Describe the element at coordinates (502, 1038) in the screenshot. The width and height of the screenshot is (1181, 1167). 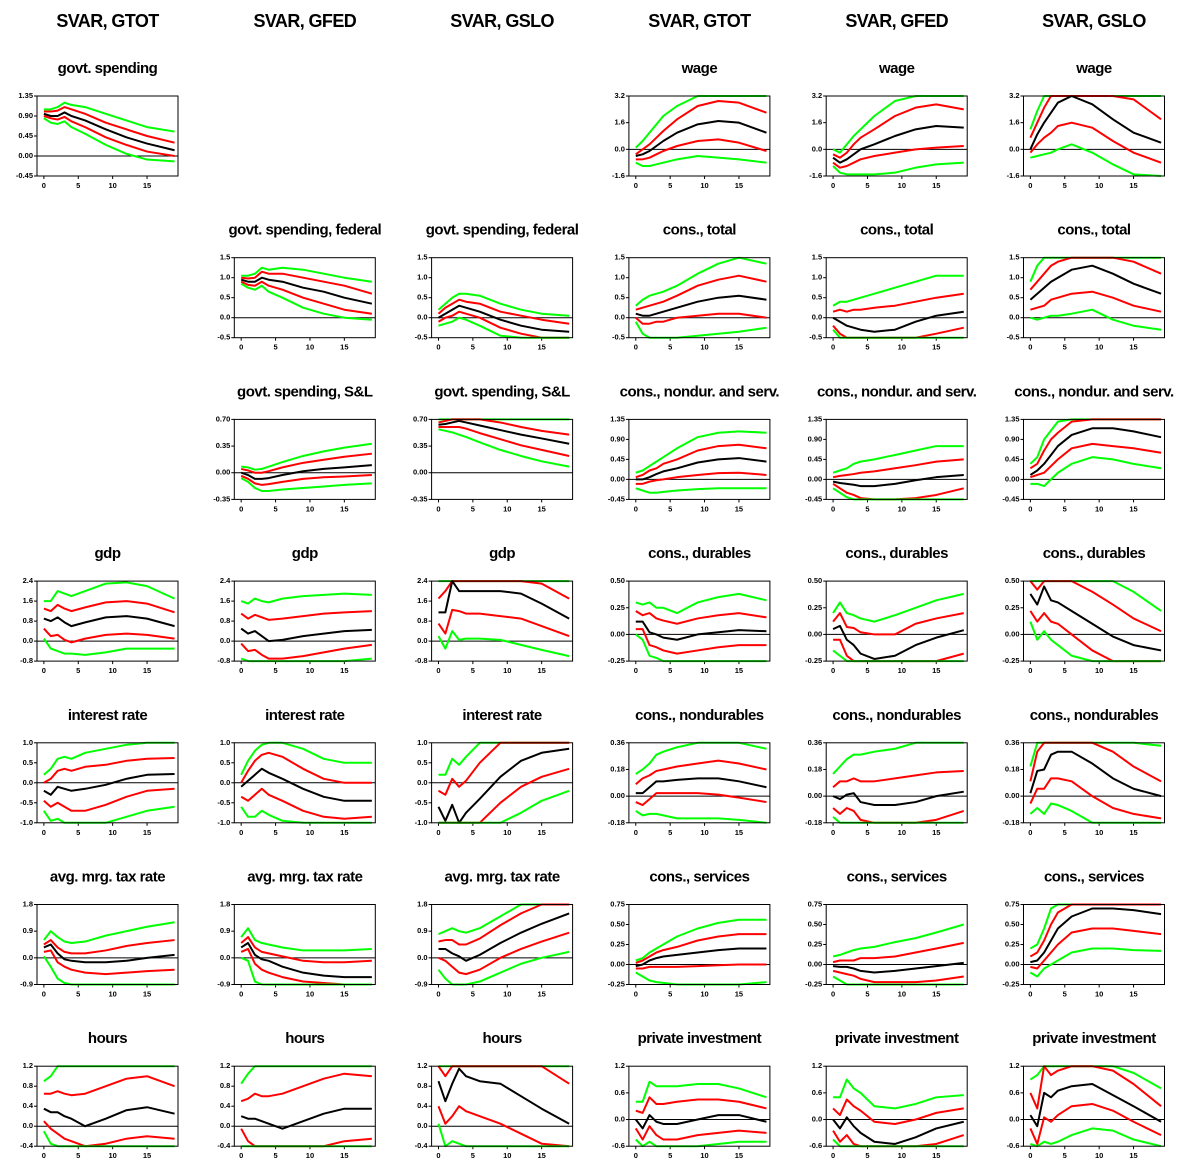
I see `panel-title: hours` at that location.